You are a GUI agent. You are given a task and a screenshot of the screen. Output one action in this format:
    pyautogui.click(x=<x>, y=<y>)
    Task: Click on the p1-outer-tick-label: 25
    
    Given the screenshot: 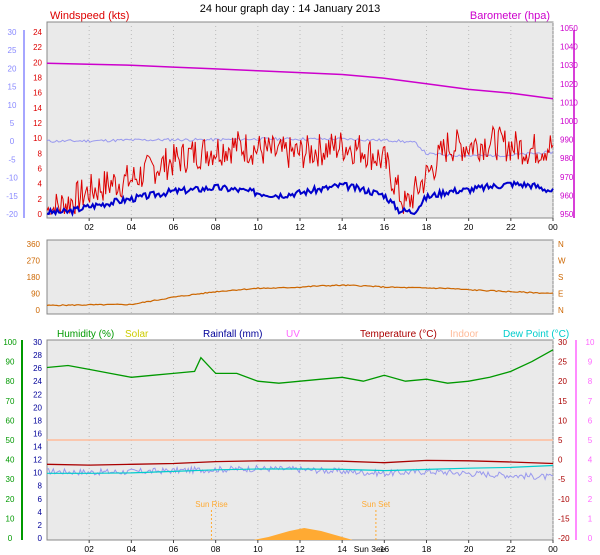 What is the action you would take?
    pyautogui.click(x=12, y=50)
    